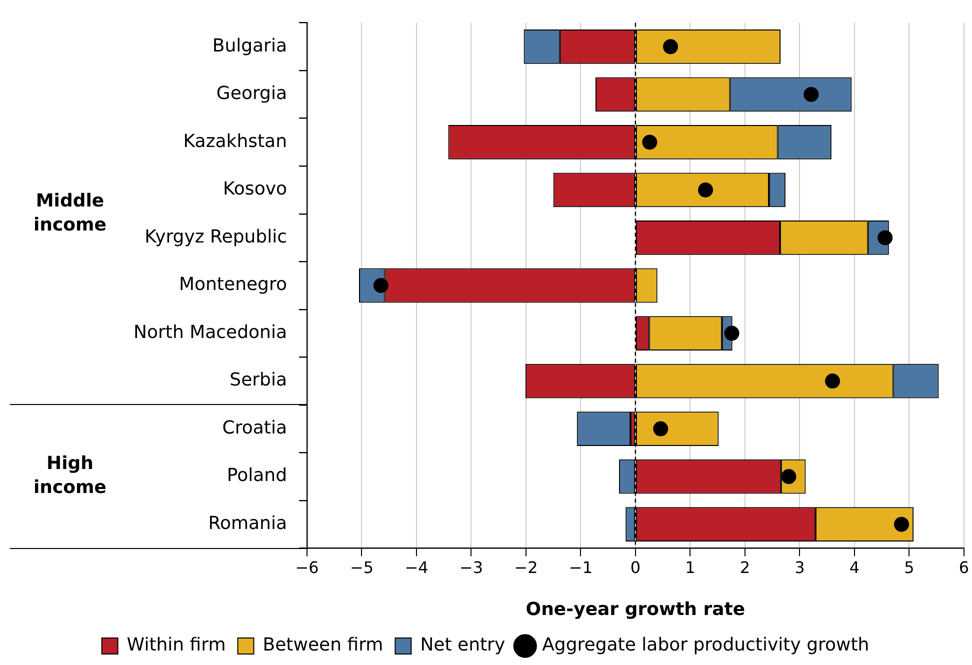 Image resolution: width=972 pixels, height=665 pixels. Describe the element at coordinates (526, 567) in the screenshot. I see `x-tick-label: −2` at that location.